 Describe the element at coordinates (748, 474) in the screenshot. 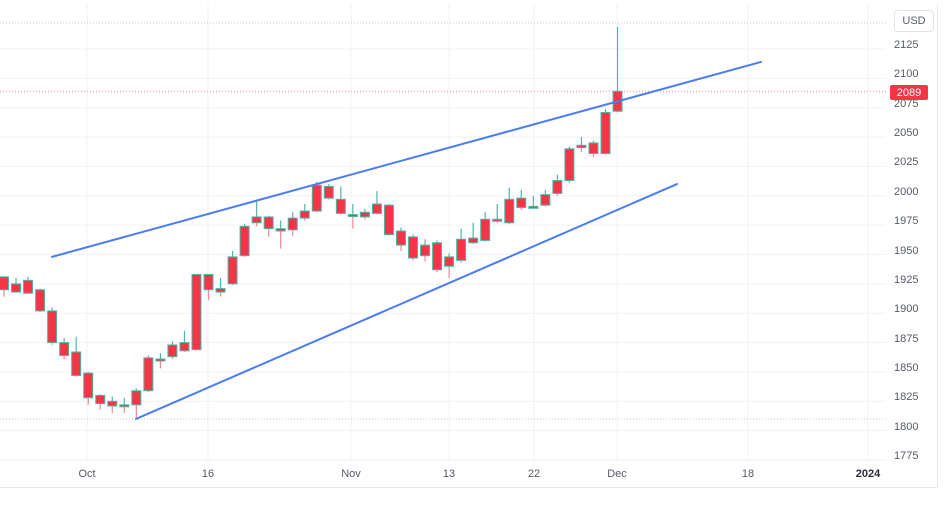

I see `time-tick: 18` at that location.